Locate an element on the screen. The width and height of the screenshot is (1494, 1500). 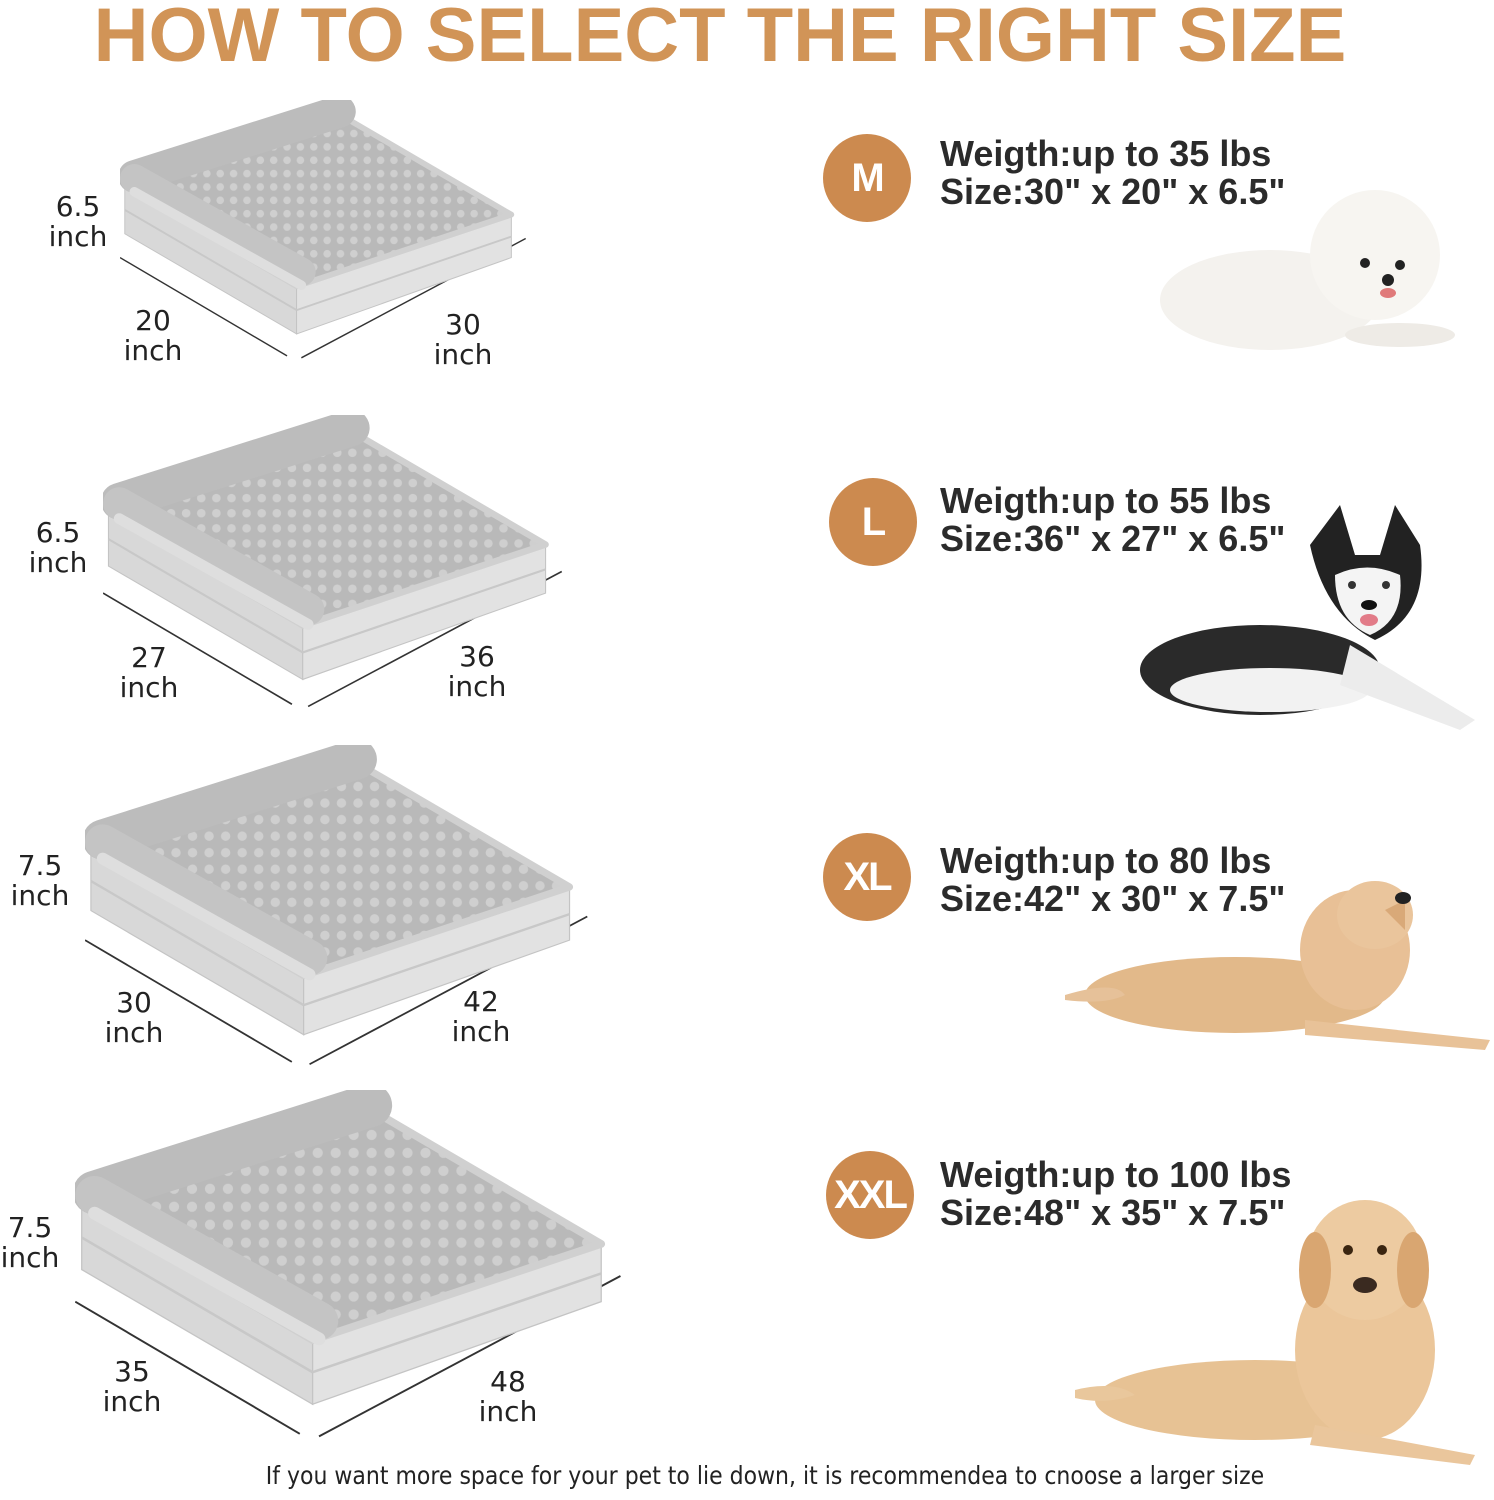
spec-m: Weigth:up to 35 lbs Size:30" x 20" x 6.5" is located at coordinates (1112, 173).